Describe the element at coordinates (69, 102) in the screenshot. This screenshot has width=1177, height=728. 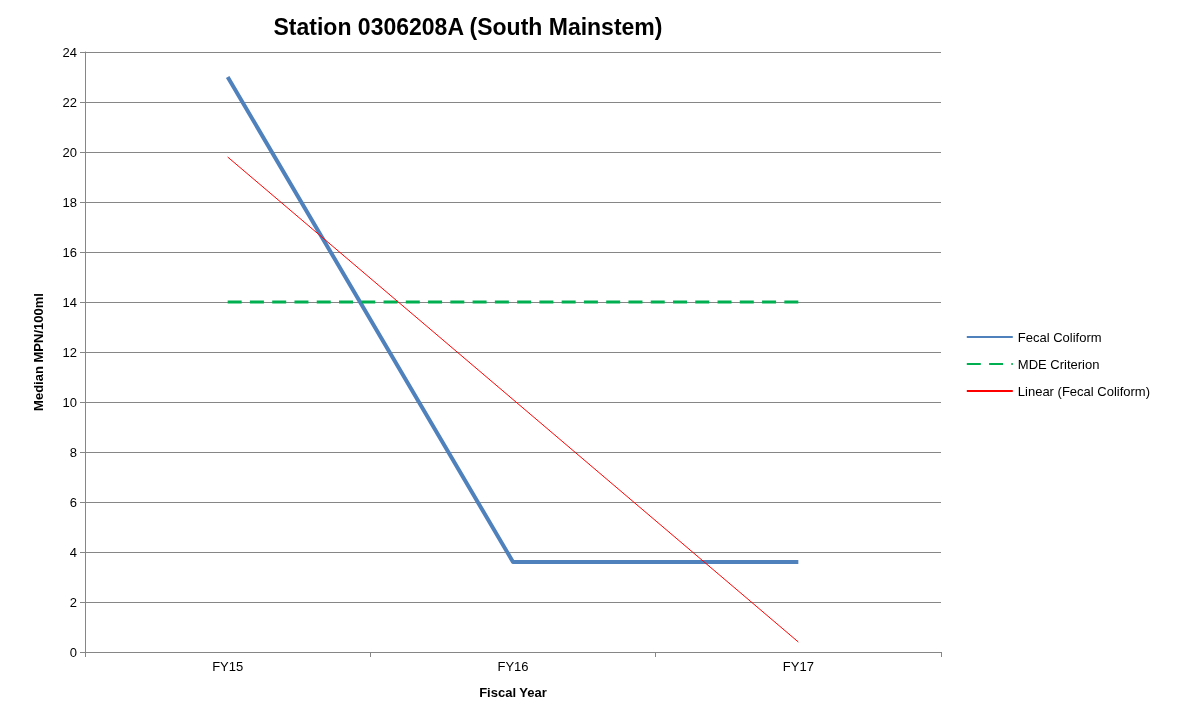
I see `y-tick-label: 22` at that location.